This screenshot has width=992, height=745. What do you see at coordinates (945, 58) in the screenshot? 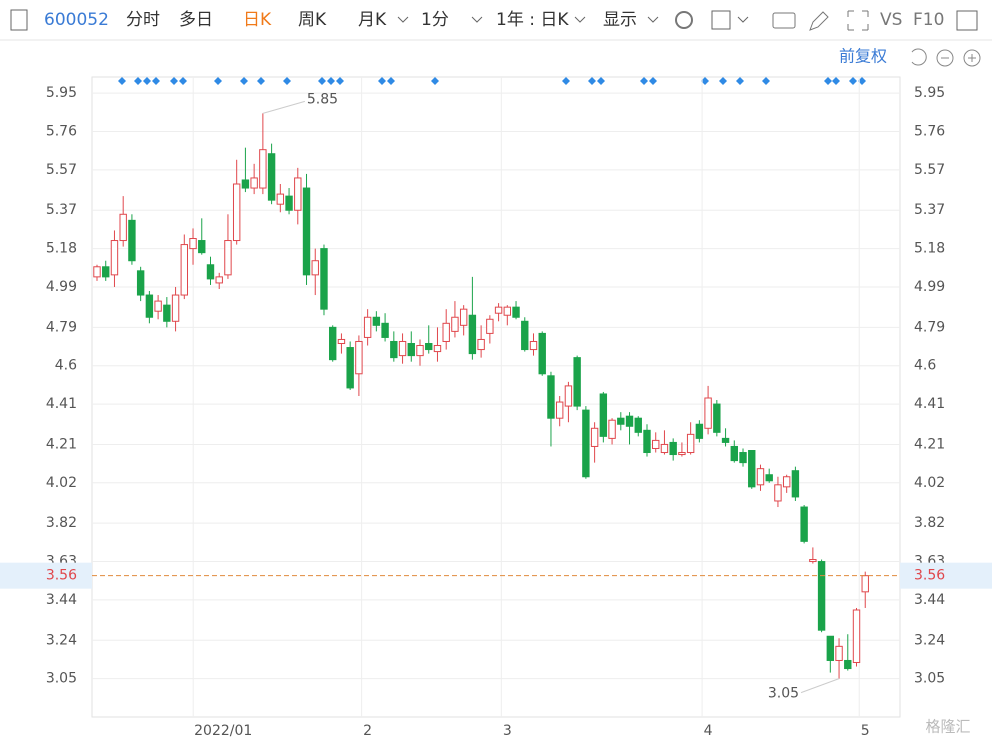
I see `zoom-out` at bounding box center [945, 58].